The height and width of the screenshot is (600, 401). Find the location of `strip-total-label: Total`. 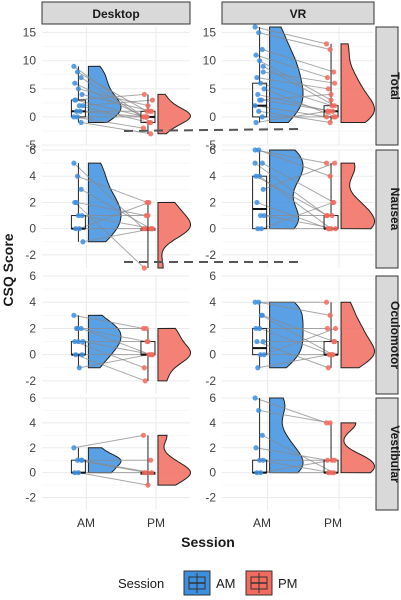

strip-total-label: Total is located at coordinates (394, 86).